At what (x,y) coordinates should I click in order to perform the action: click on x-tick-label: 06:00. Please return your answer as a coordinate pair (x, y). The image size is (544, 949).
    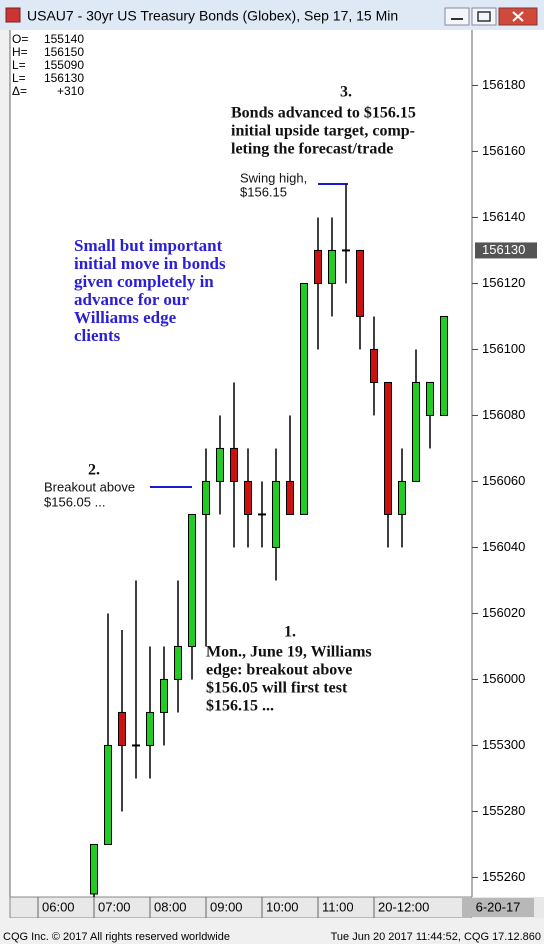
    Looking at the image, I should click on (58, 906).